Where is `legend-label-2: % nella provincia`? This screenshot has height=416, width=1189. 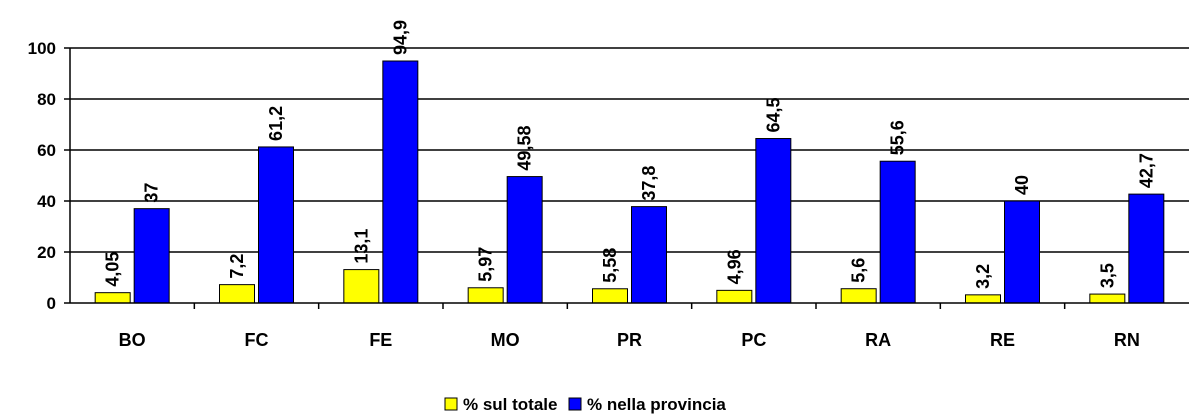 legend-label-2: % nella provincia is located at coordinates (656, 404).